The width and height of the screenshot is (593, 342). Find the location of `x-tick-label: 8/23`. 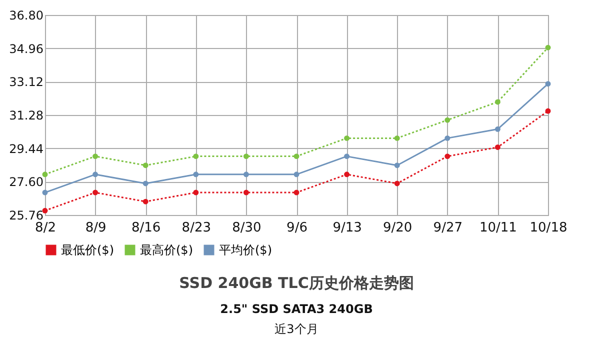

x-tick-label: 8/23 is located at coordinates (196, 228).